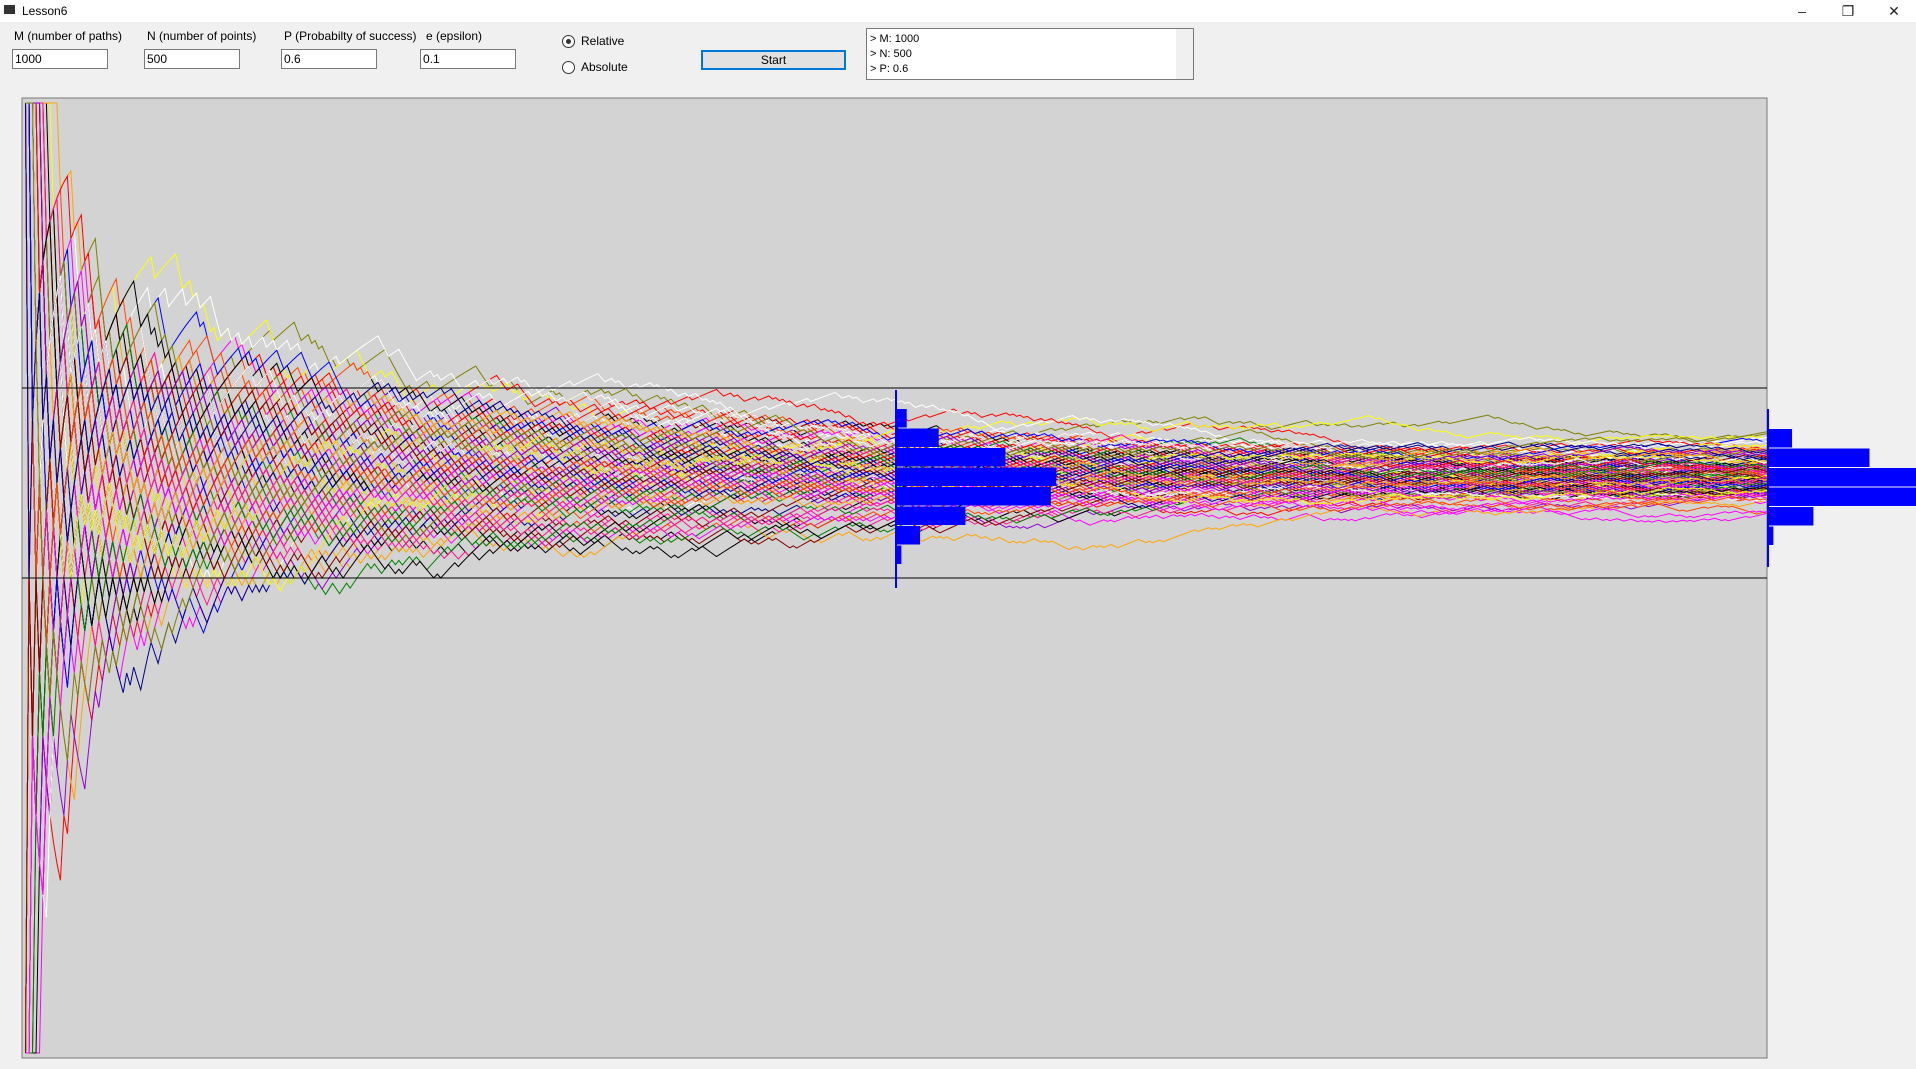 The width and height of the screenshot is (1916, 1069). I want to click on app-icon, so click(9, 9).